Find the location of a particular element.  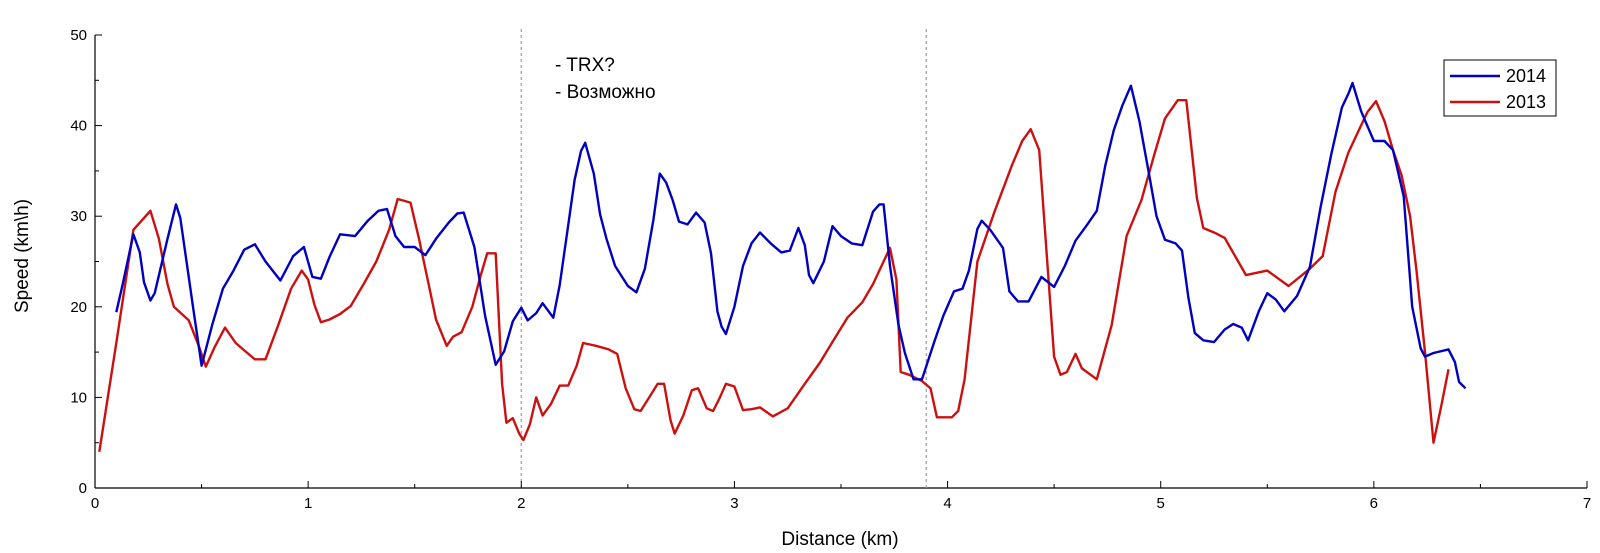

legend: 2014 2013 is located at coordinates (1500, 88).